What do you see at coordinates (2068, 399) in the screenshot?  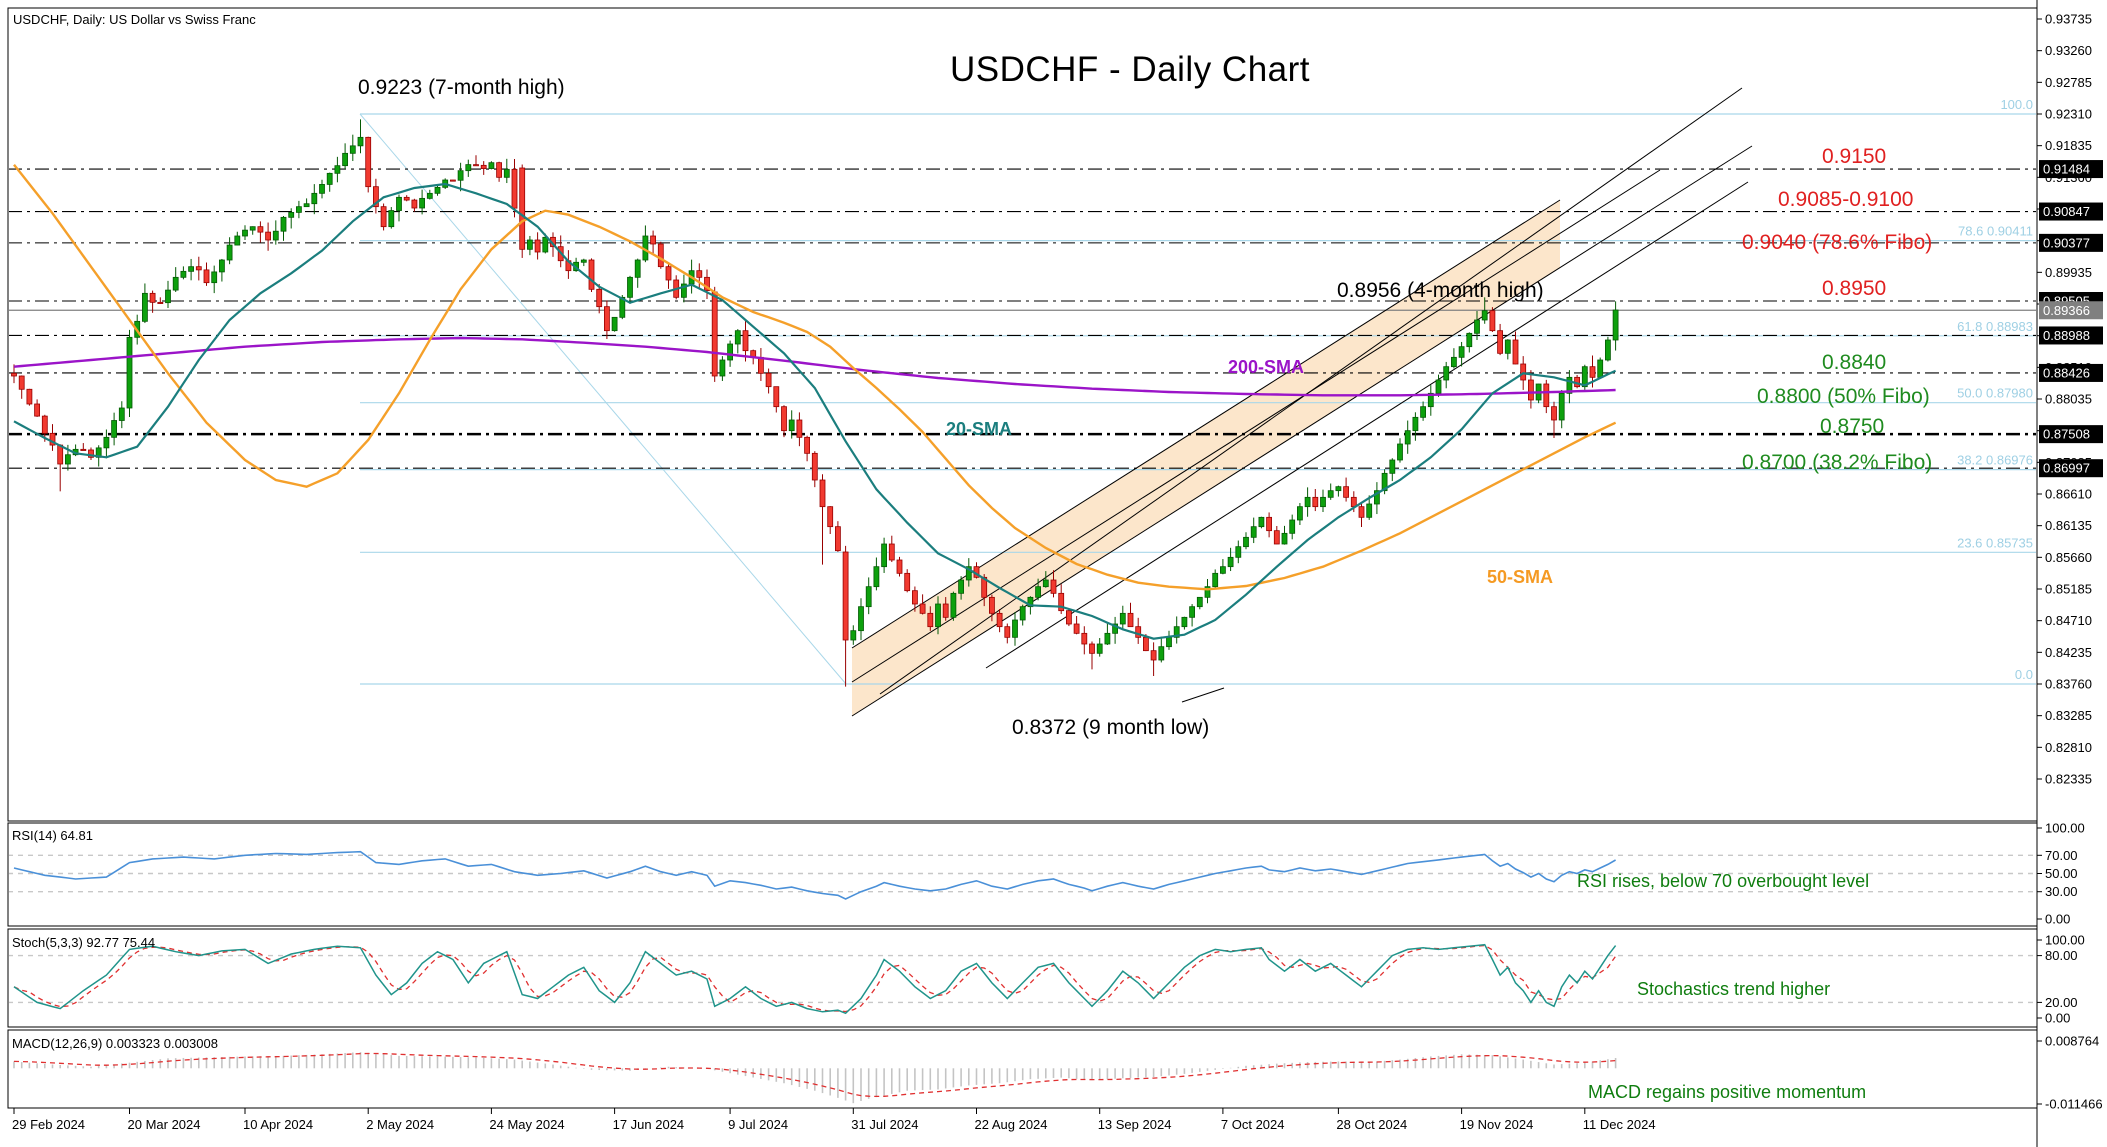 I see `price-axis-tick: 0.88035` at bounding box center [2068, 399].